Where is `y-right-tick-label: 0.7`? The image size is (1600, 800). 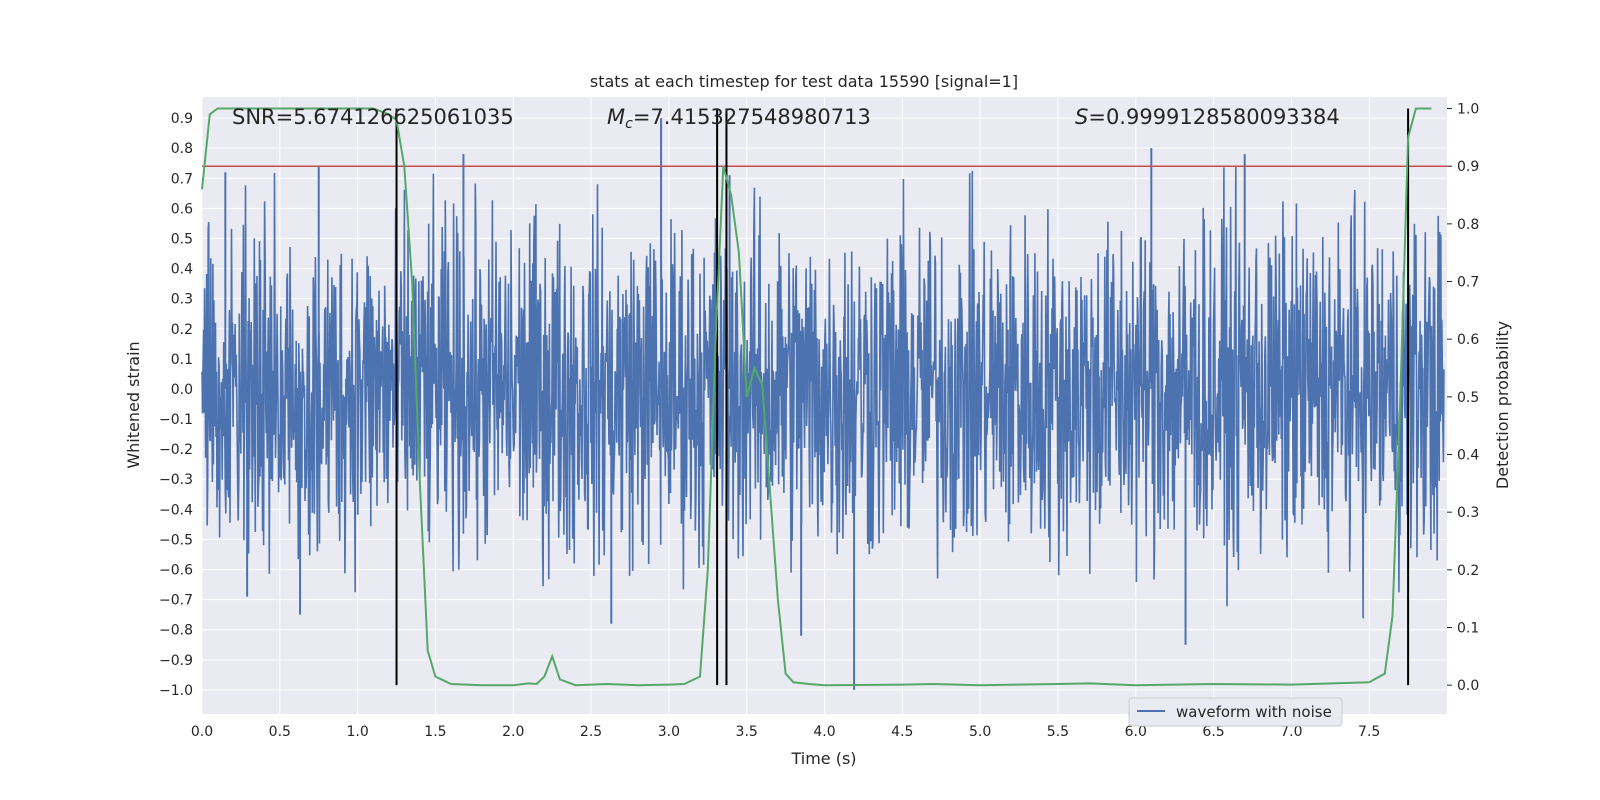 y-right-tick-label: 0.7 is located at coordinates (1468, 283).